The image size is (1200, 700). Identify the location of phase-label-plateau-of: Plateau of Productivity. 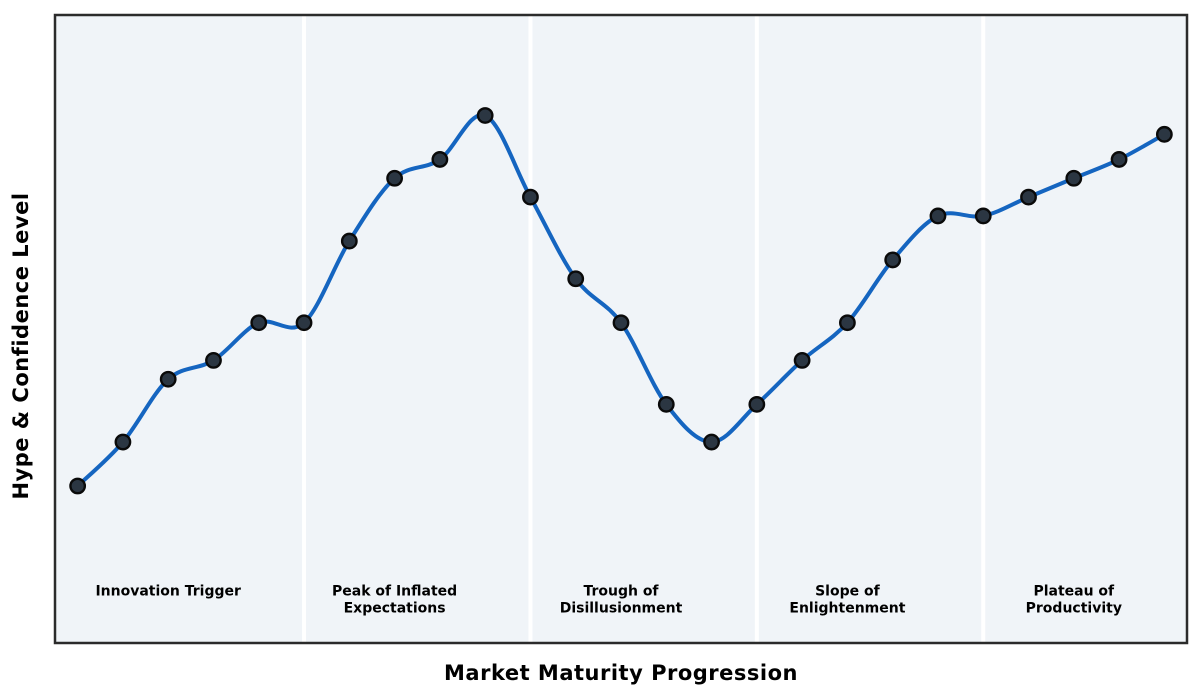
(1074, 599).